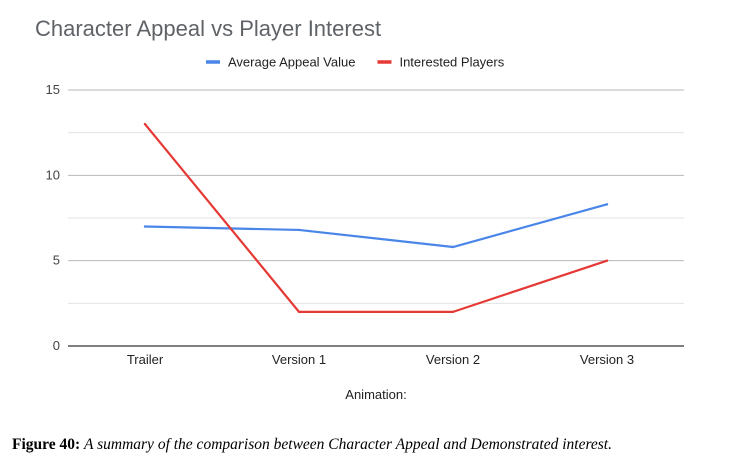 The width and height of the screenshot is (736, 475). What do you see at coordinates (355, 62) in the screenshot?
I see `legend: Average Appeal Value Interested Players` at bounding box center [355, 62].